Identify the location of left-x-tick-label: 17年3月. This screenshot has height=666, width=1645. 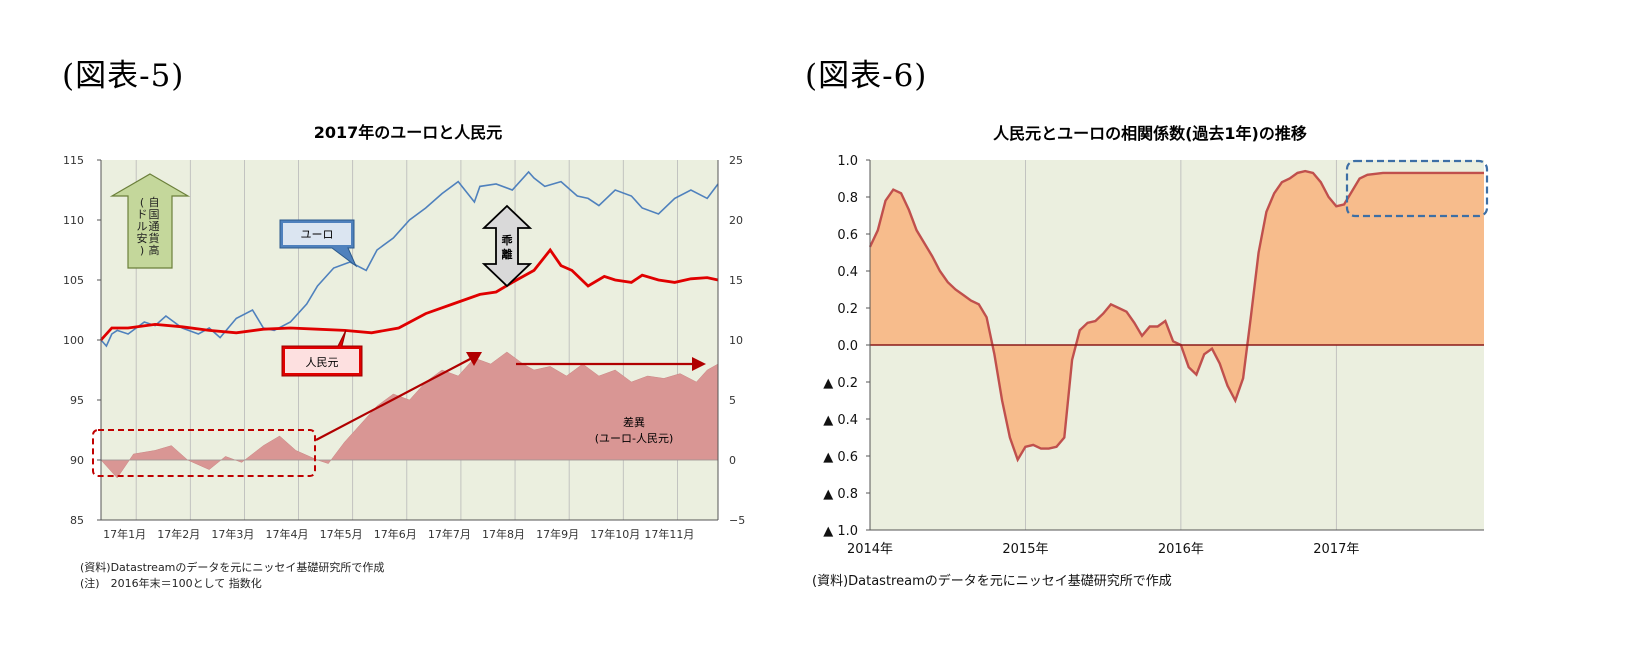
(232, 534).